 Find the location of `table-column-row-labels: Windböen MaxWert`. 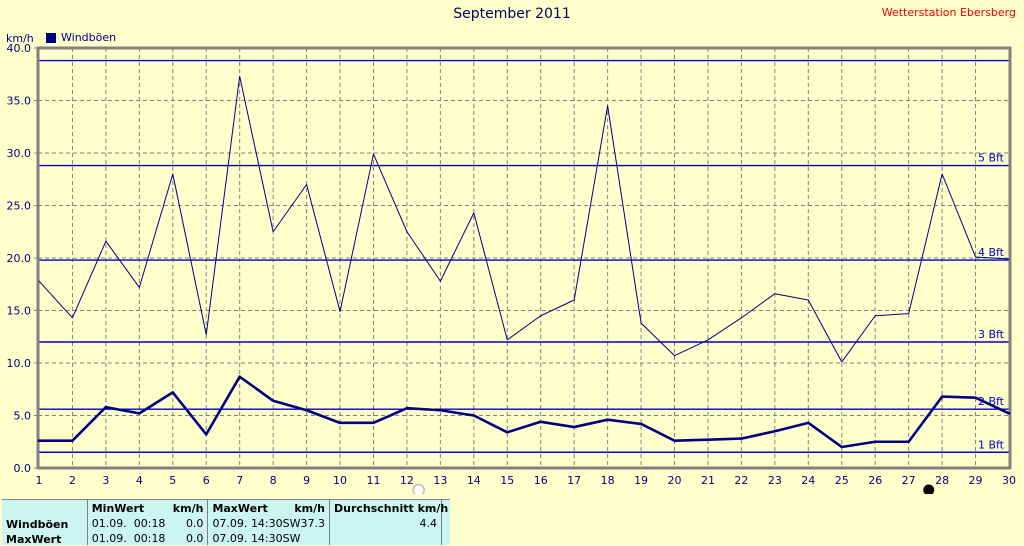

table-column-row-labels: Windböen MaxWert is located at coordinates (45, 523).